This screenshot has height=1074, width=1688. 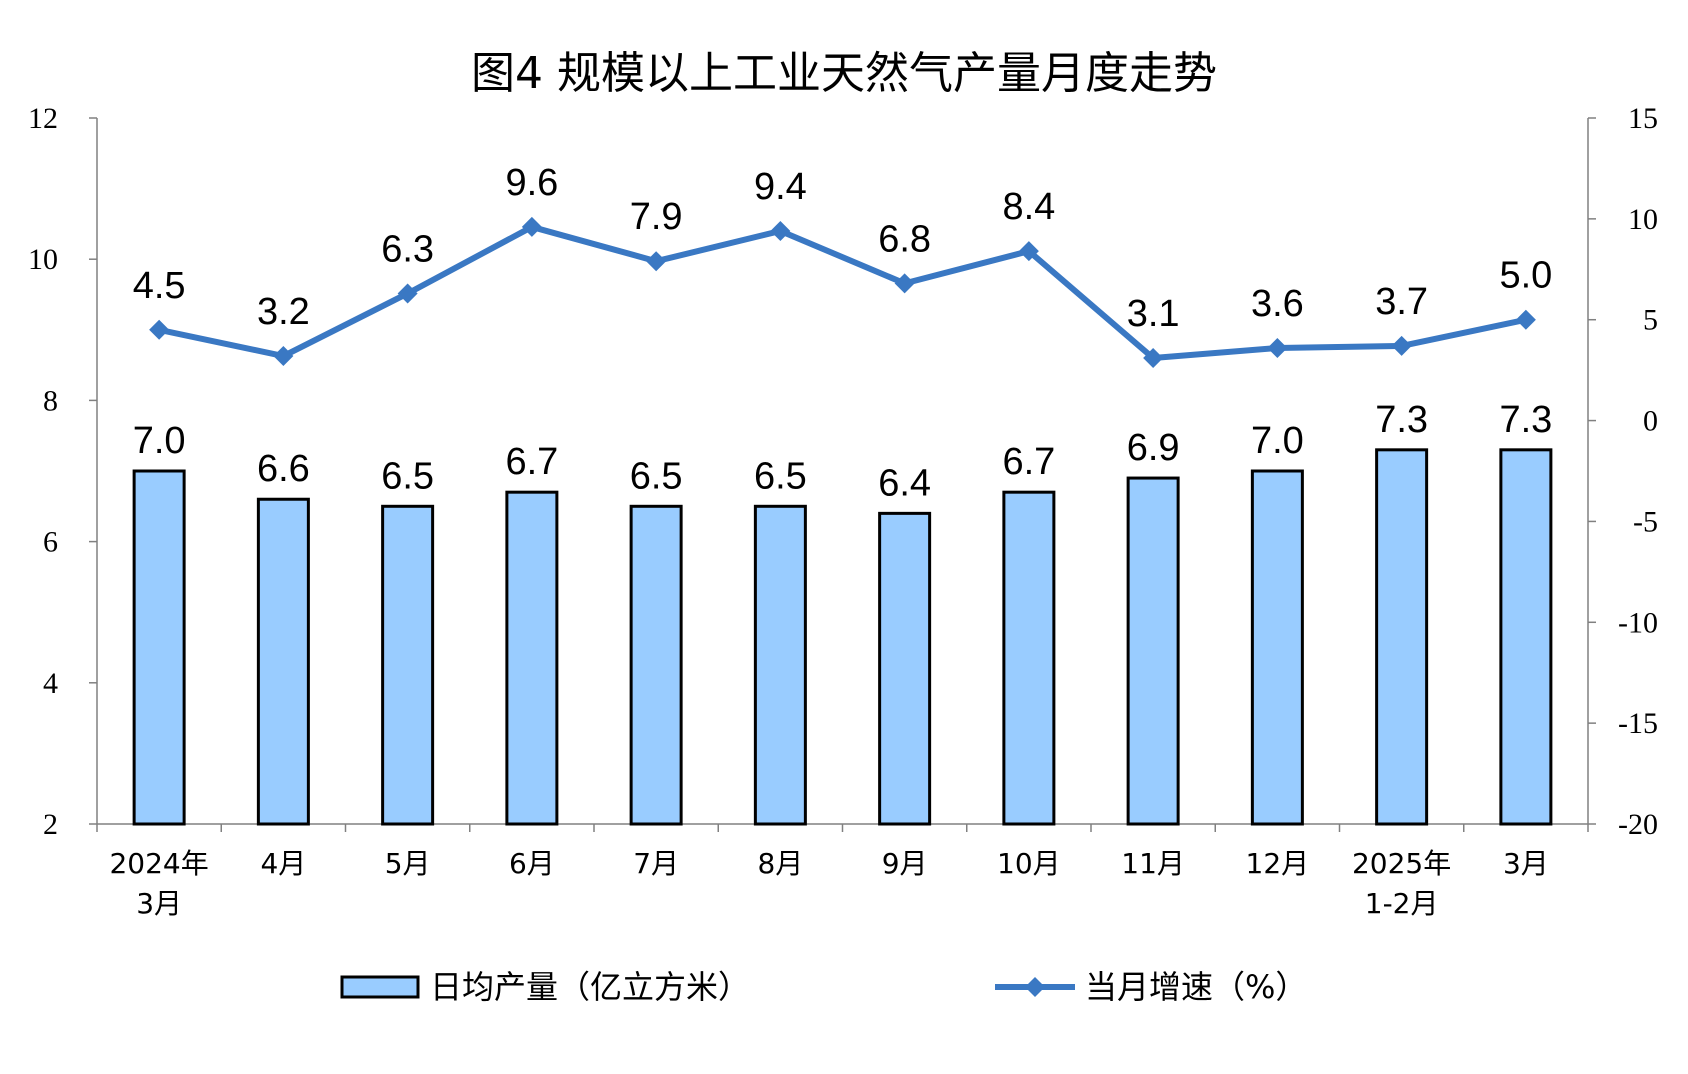 I want to click on left-tick-label: 8, so click(x=50, y=400).